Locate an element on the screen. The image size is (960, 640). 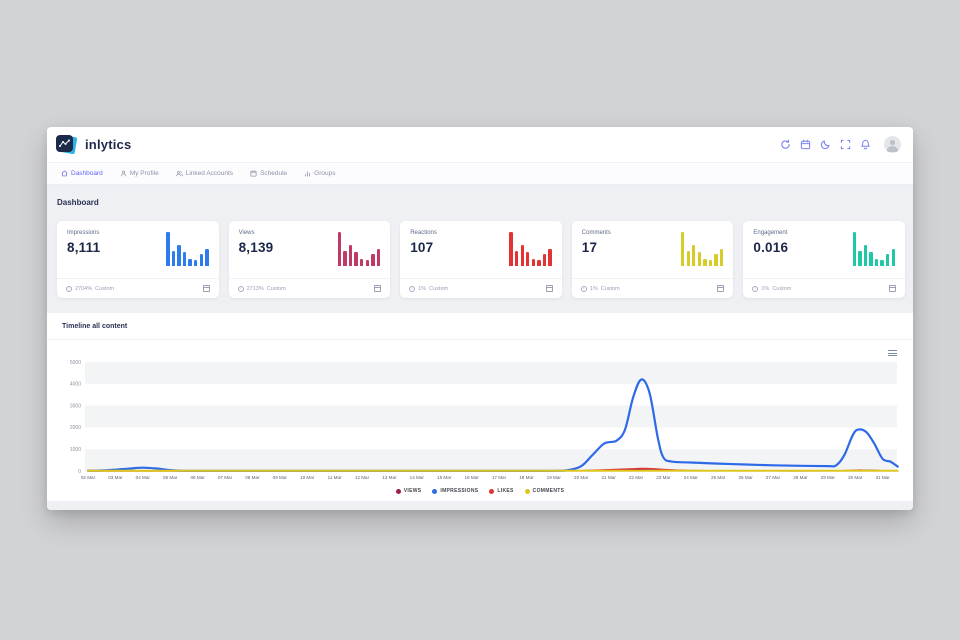
svg-text: 28 Mar is located at coordinates (800, 477).